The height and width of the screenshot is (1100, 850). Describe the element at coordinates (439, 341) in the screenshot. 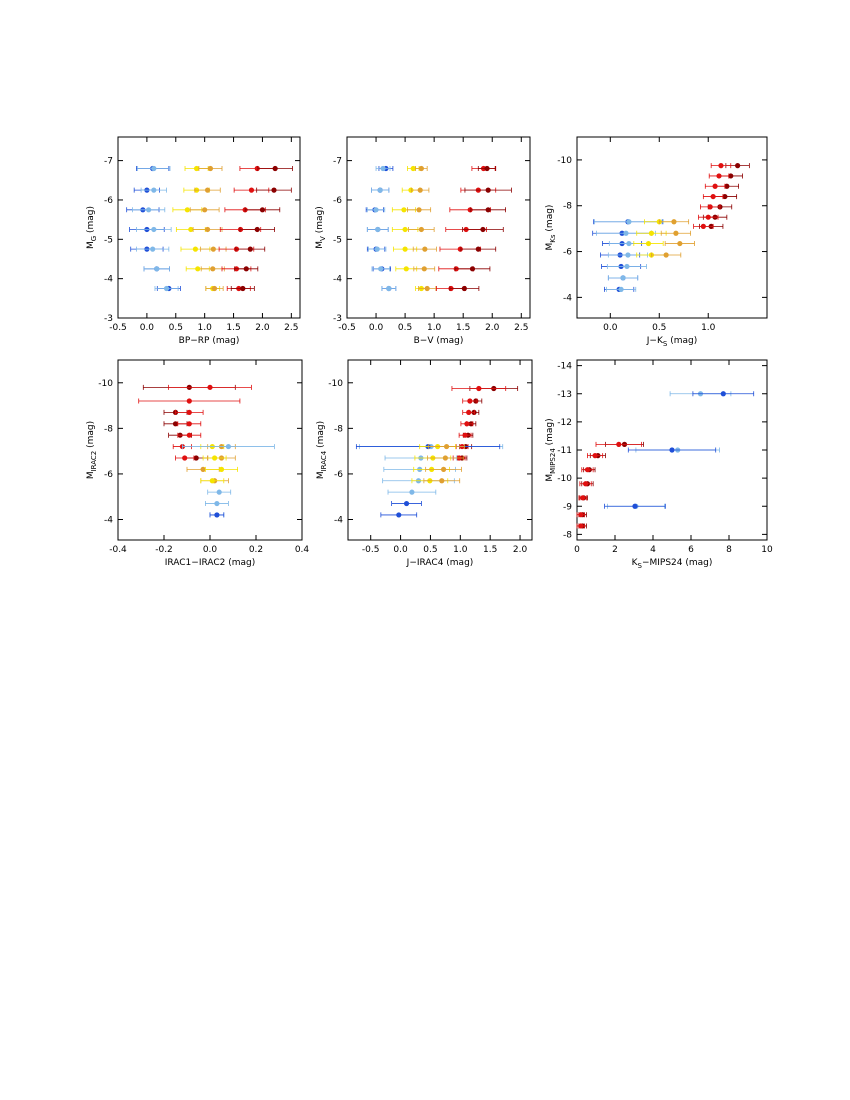

I see `axis-label: B−V (mag)` at that location.